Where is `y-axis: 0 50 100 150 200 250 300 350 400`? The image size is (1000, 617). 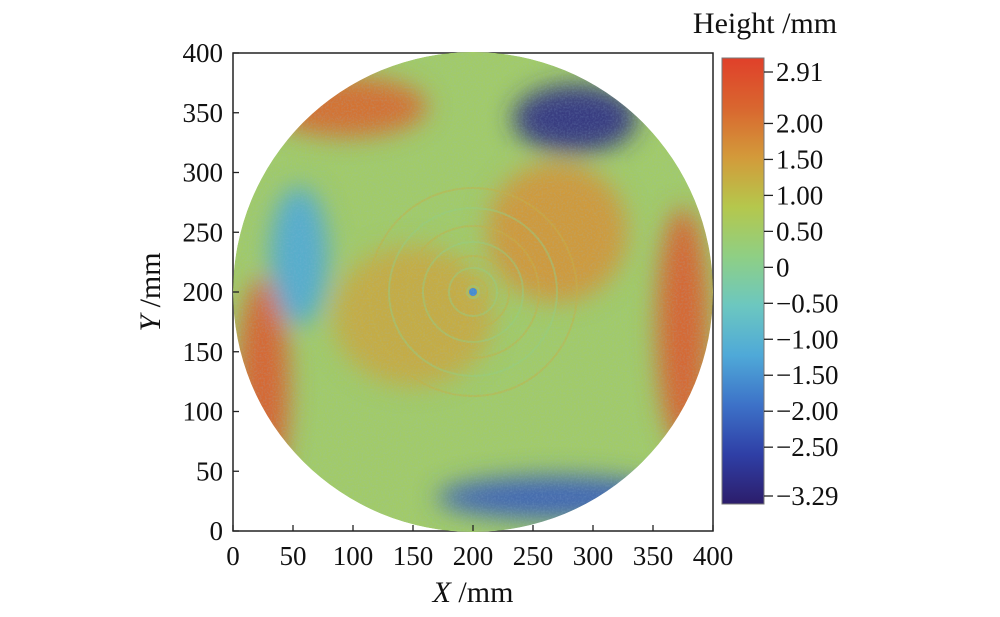
y-axis: 0 50 100 150 200 250 300 350 400 is located at coordinates (211, 292).